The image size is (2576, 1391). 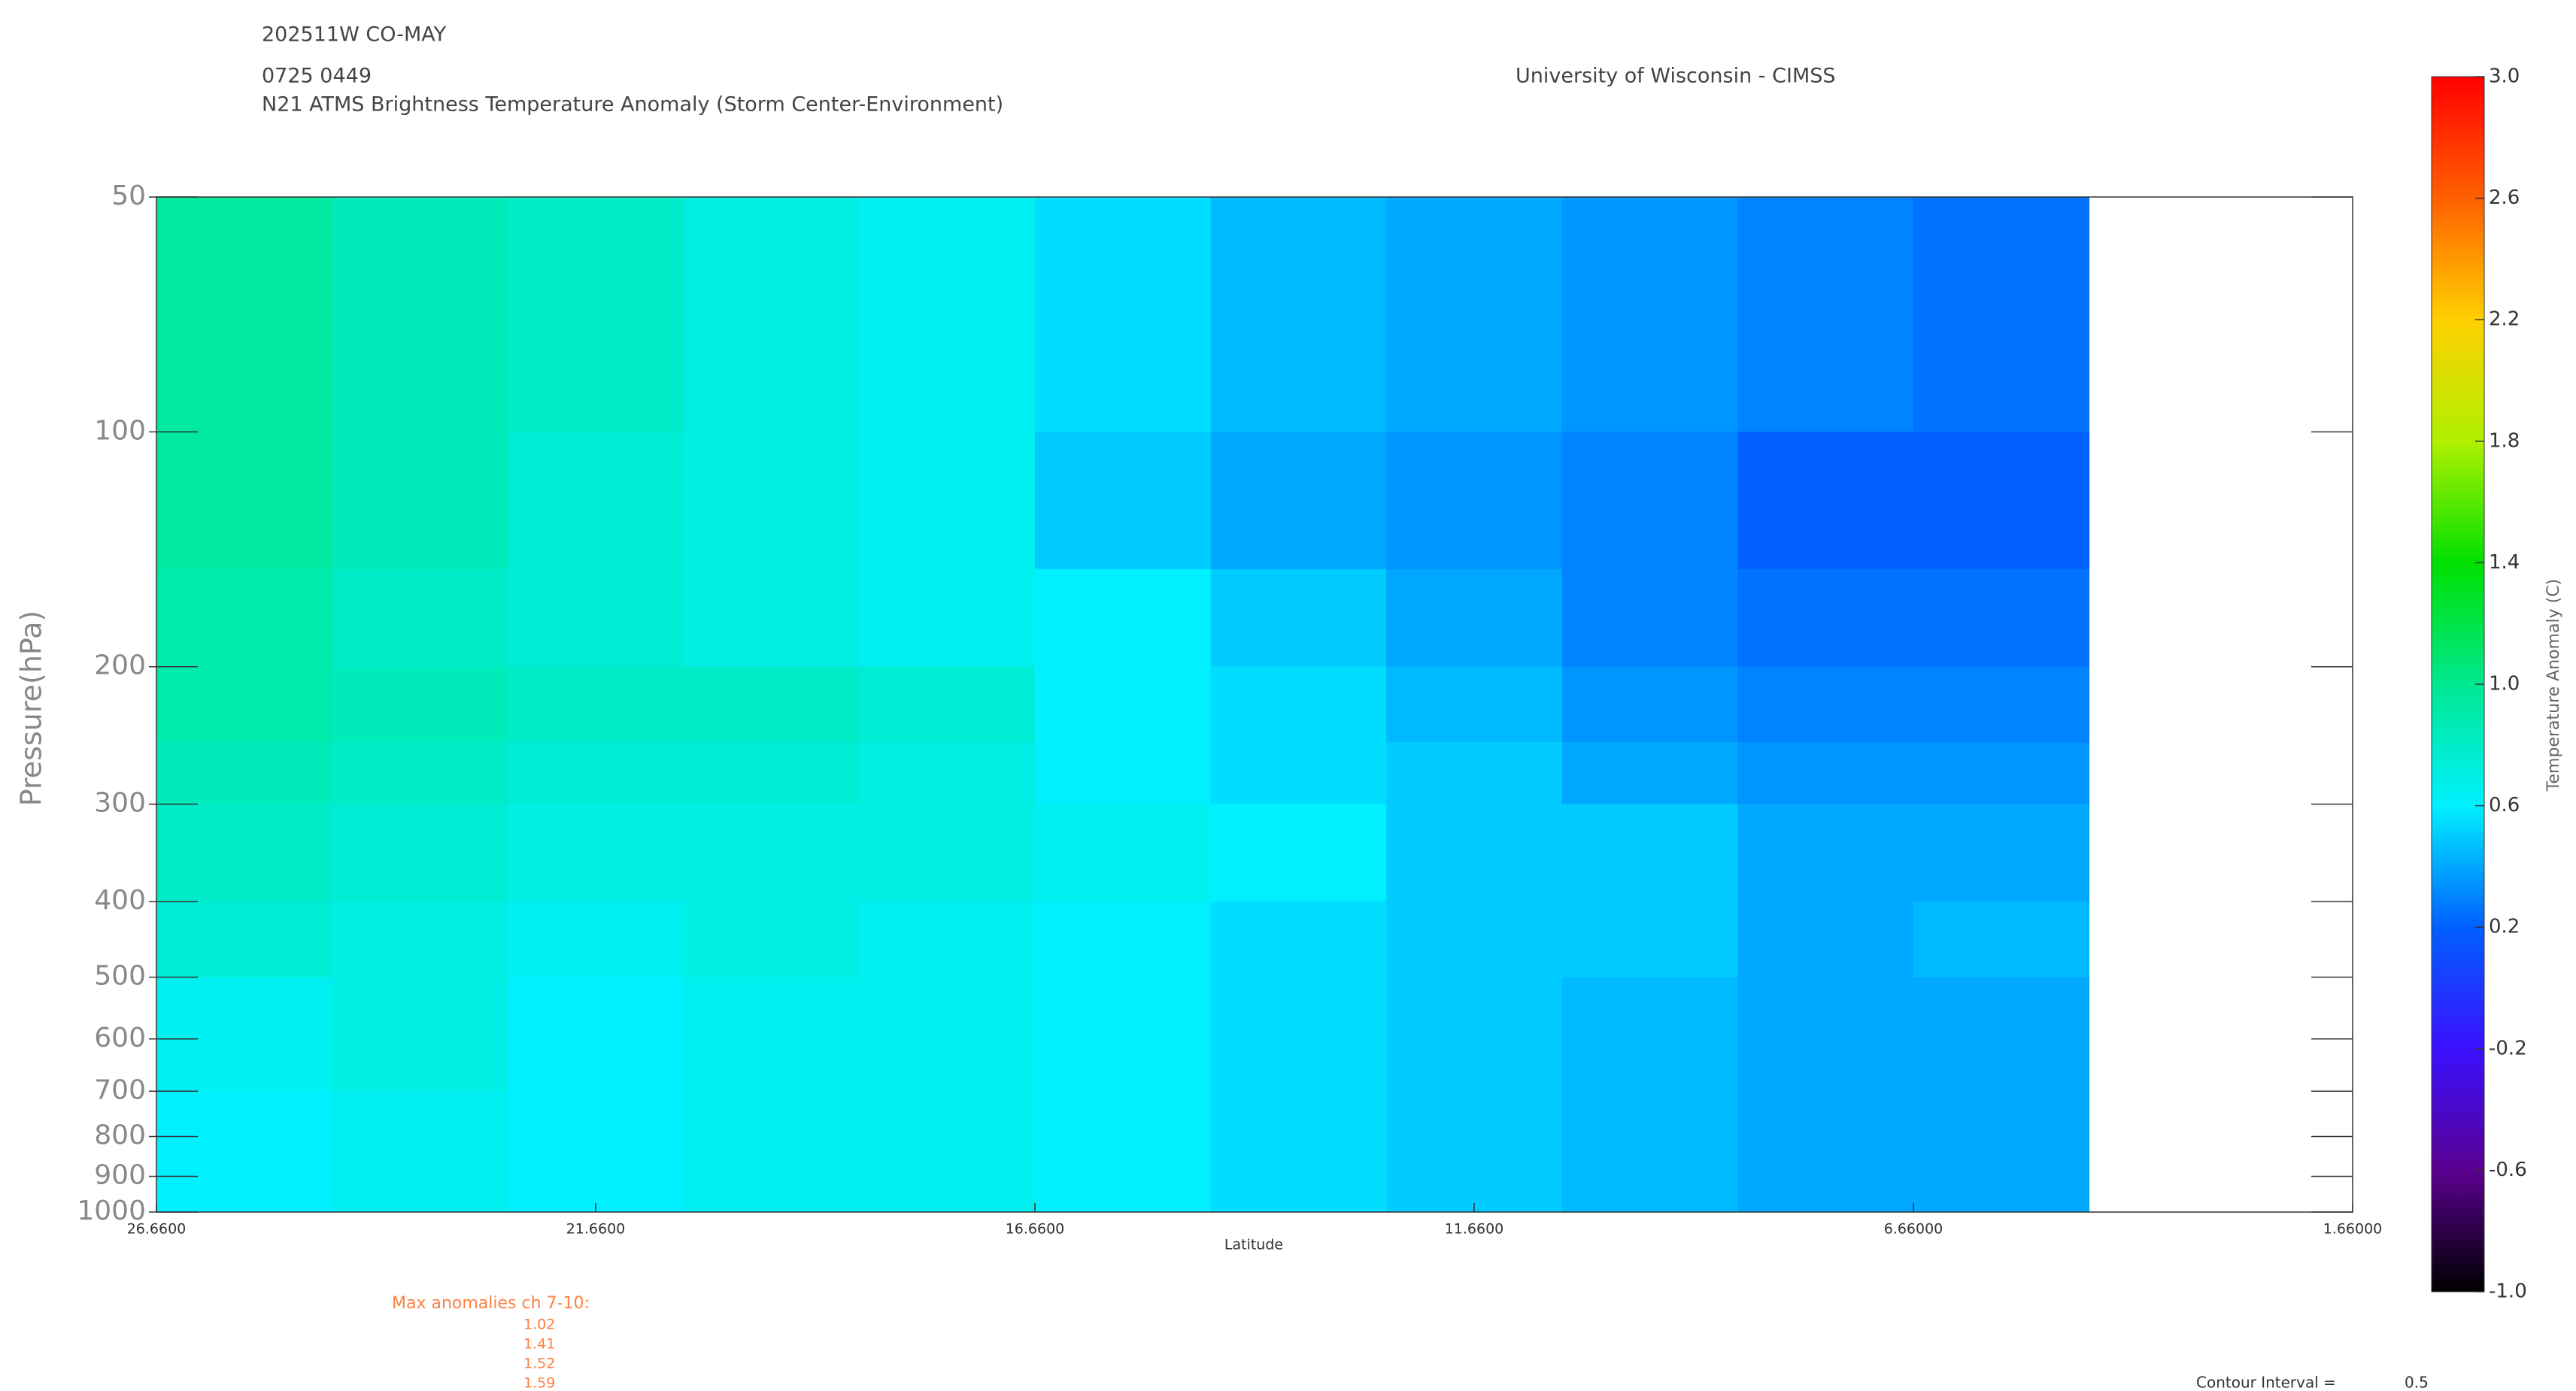 I want to click on y-tick-label: 400, so click(x=120, y=900).